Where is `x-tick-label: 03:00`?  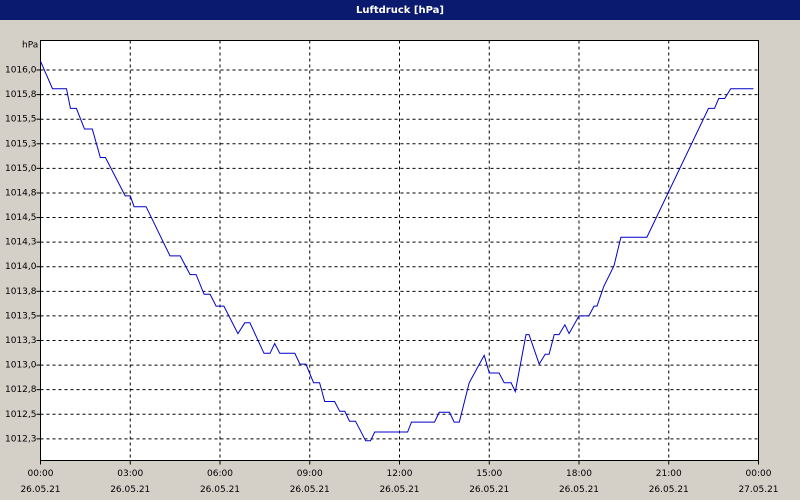
x-tick-label: 03:00 is located at coordinates (130, 474).